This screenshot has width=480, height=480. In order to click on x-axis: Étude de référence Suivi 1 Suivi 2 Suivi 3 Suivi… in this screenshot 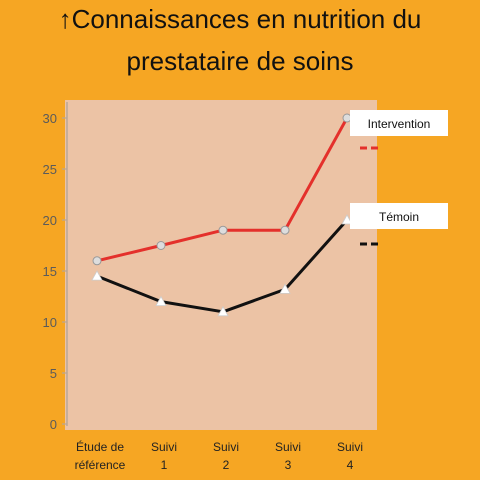, I will do `click(219, 455)`.